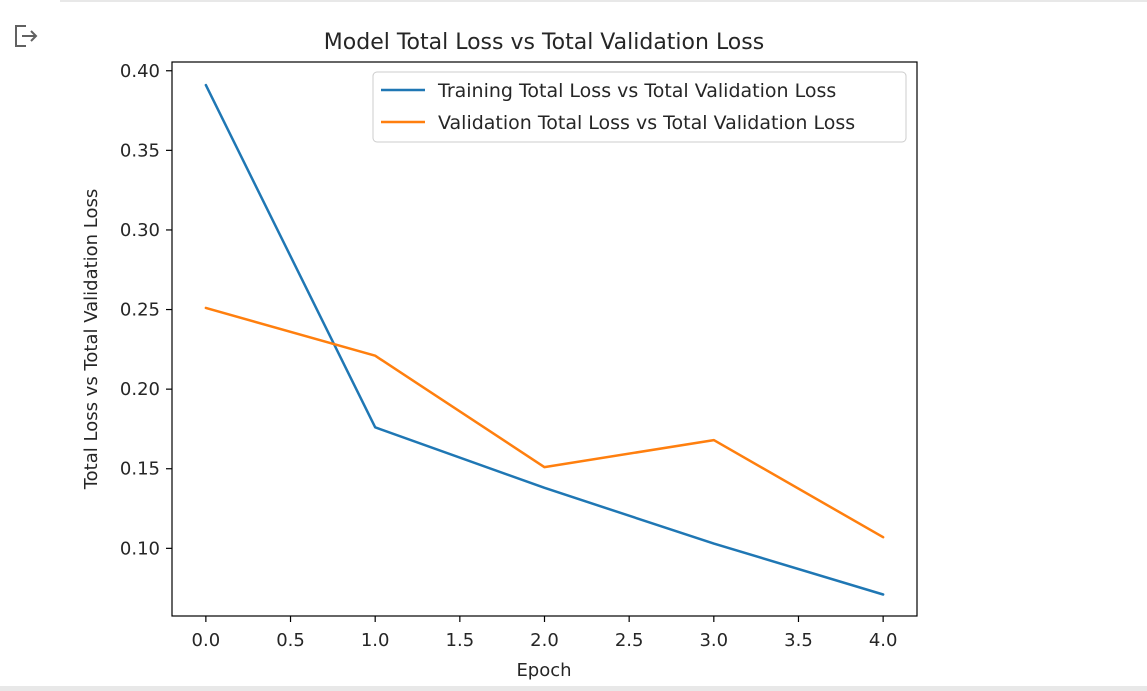  What do you see at coordinates (883, 640) in the screenshot?
I see `x-tick-label: 4.0` at bounding box center [883, 640].